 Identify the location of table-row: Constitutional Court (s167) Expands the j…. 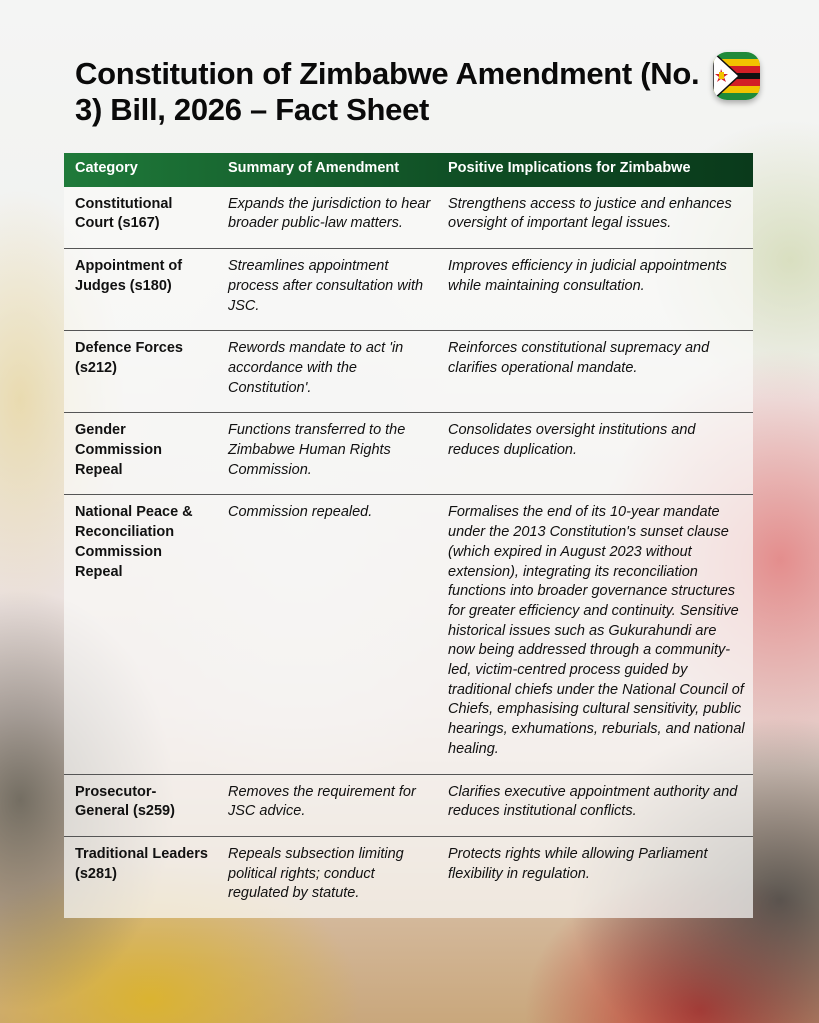
(408, 217).